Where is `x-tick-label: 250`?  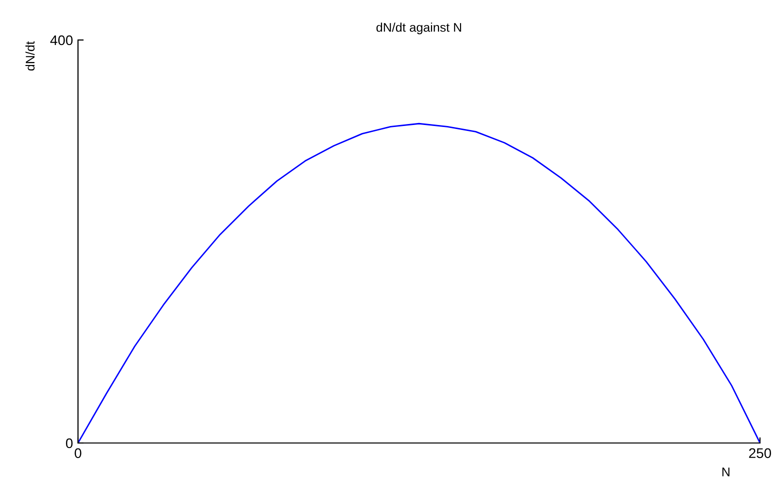 x-tick-label: 250 is located at coordinates (760, 453).